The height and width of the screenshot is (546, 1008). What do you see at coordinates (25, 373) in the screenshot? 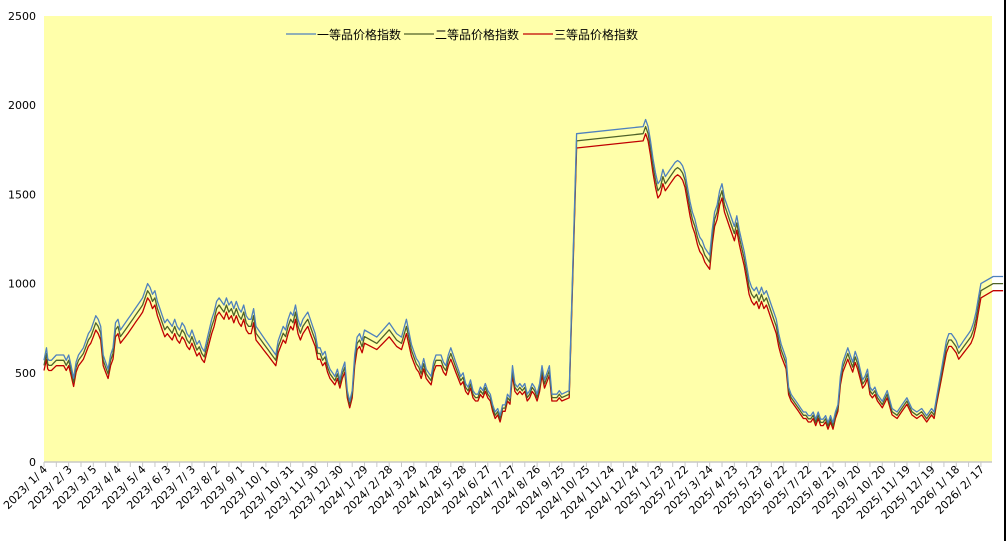
I see `y-tick-label: 500` at bounding box center [25, 373].